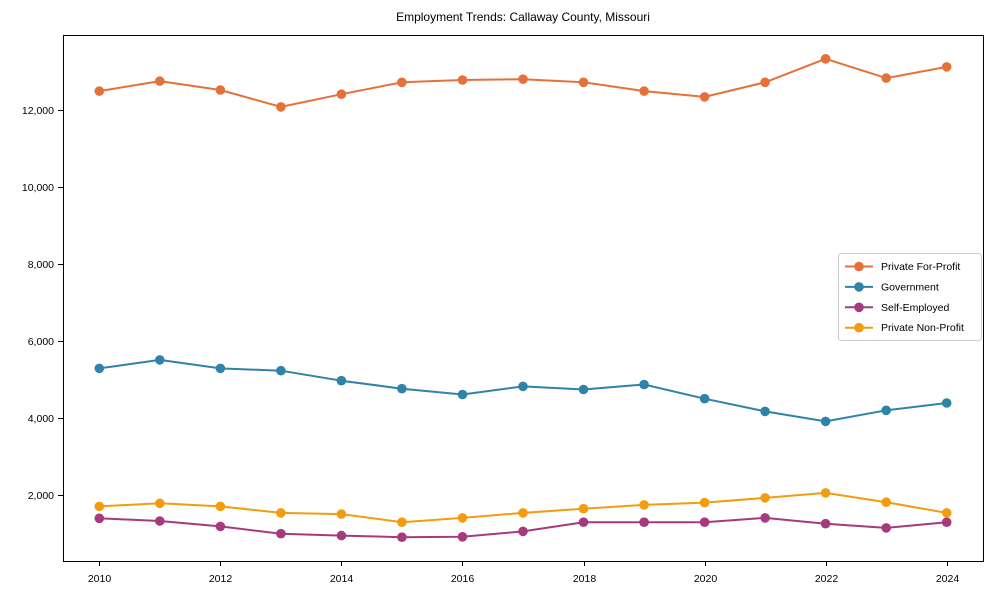 This screenshot has width=1000, height=600. I want to click on legend-label: Government, so click(910, 287).